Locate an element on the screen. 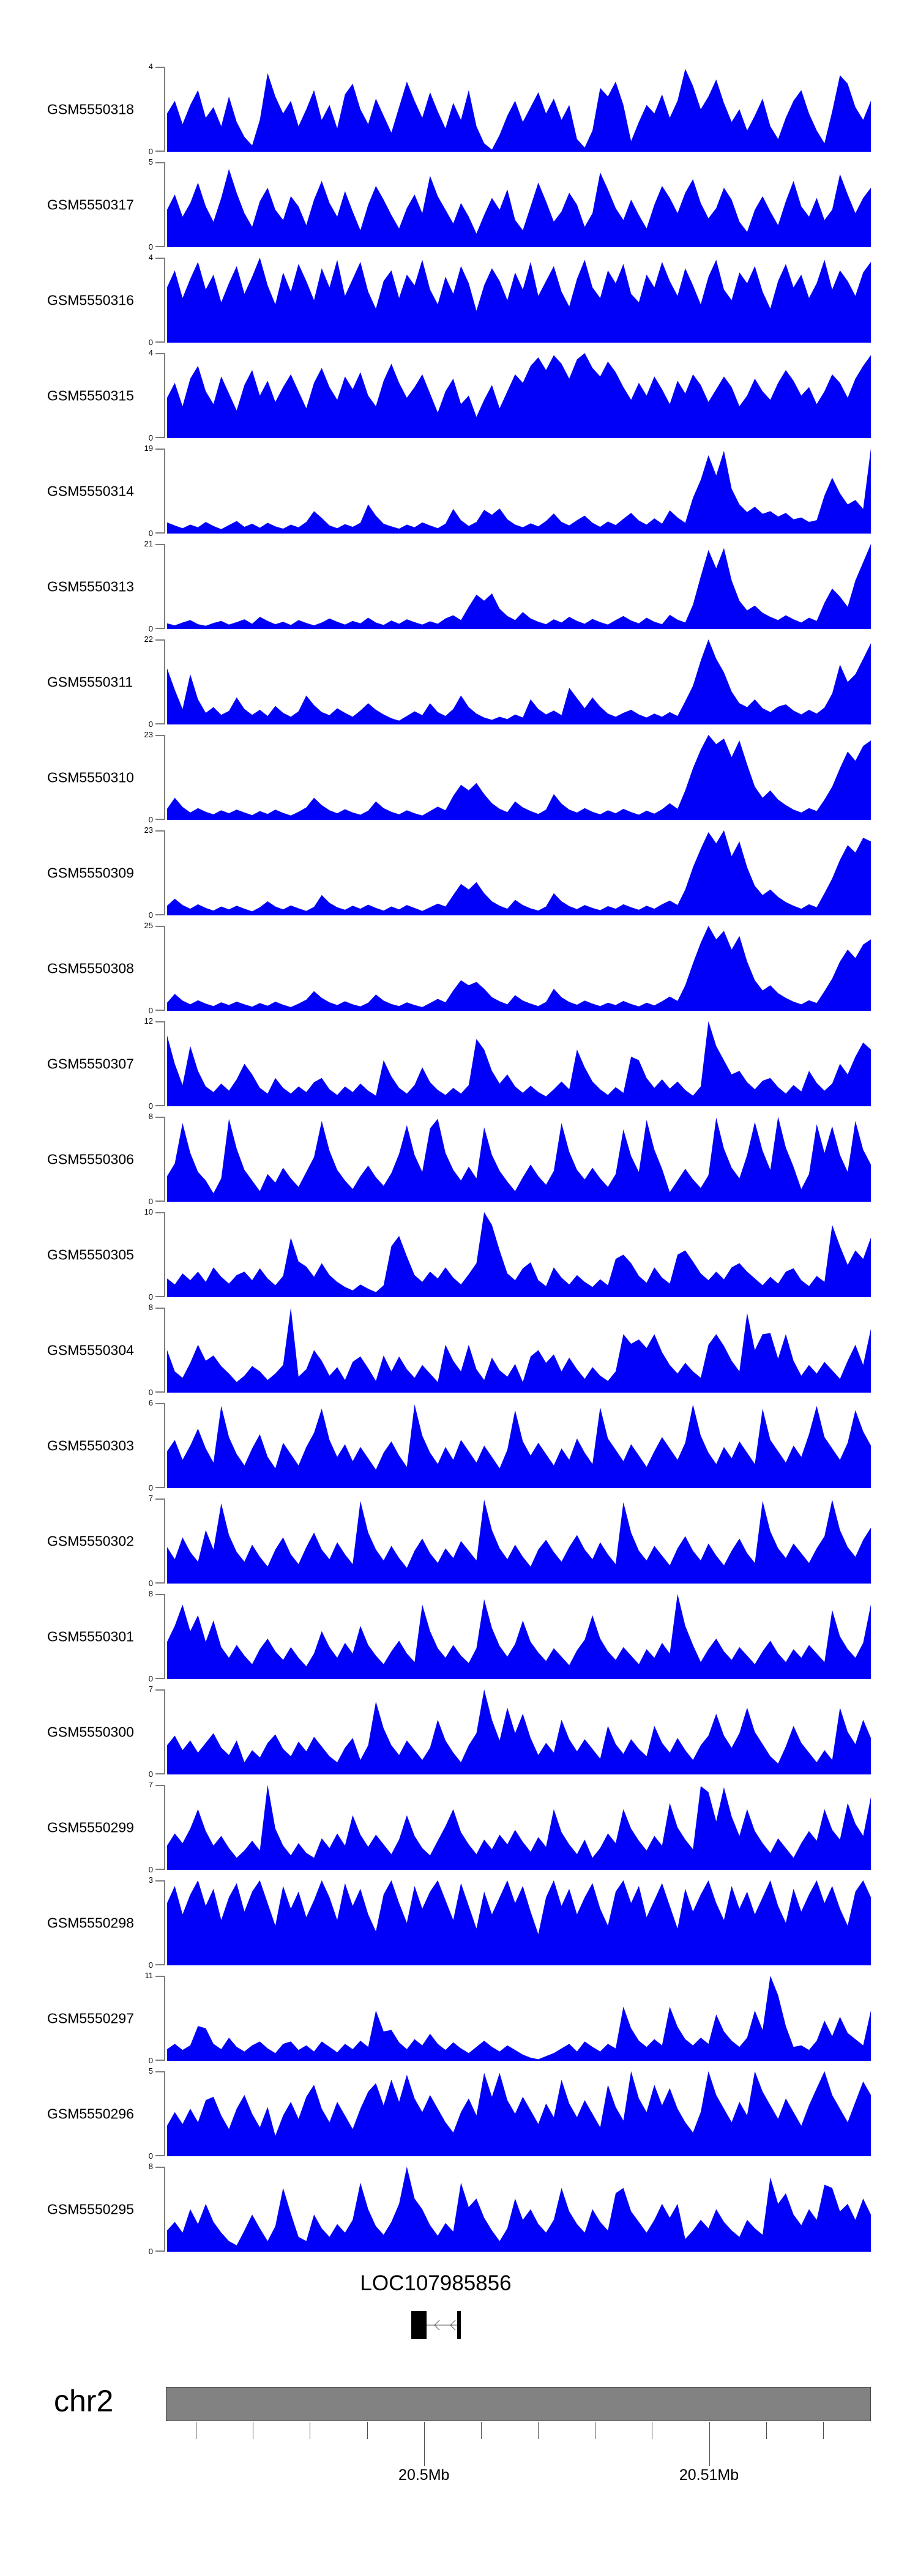 The width and height of the screenshot is (918, 2576). signal-track-row: GSM5550298 3 0 is located at coordinates (459, 1923).